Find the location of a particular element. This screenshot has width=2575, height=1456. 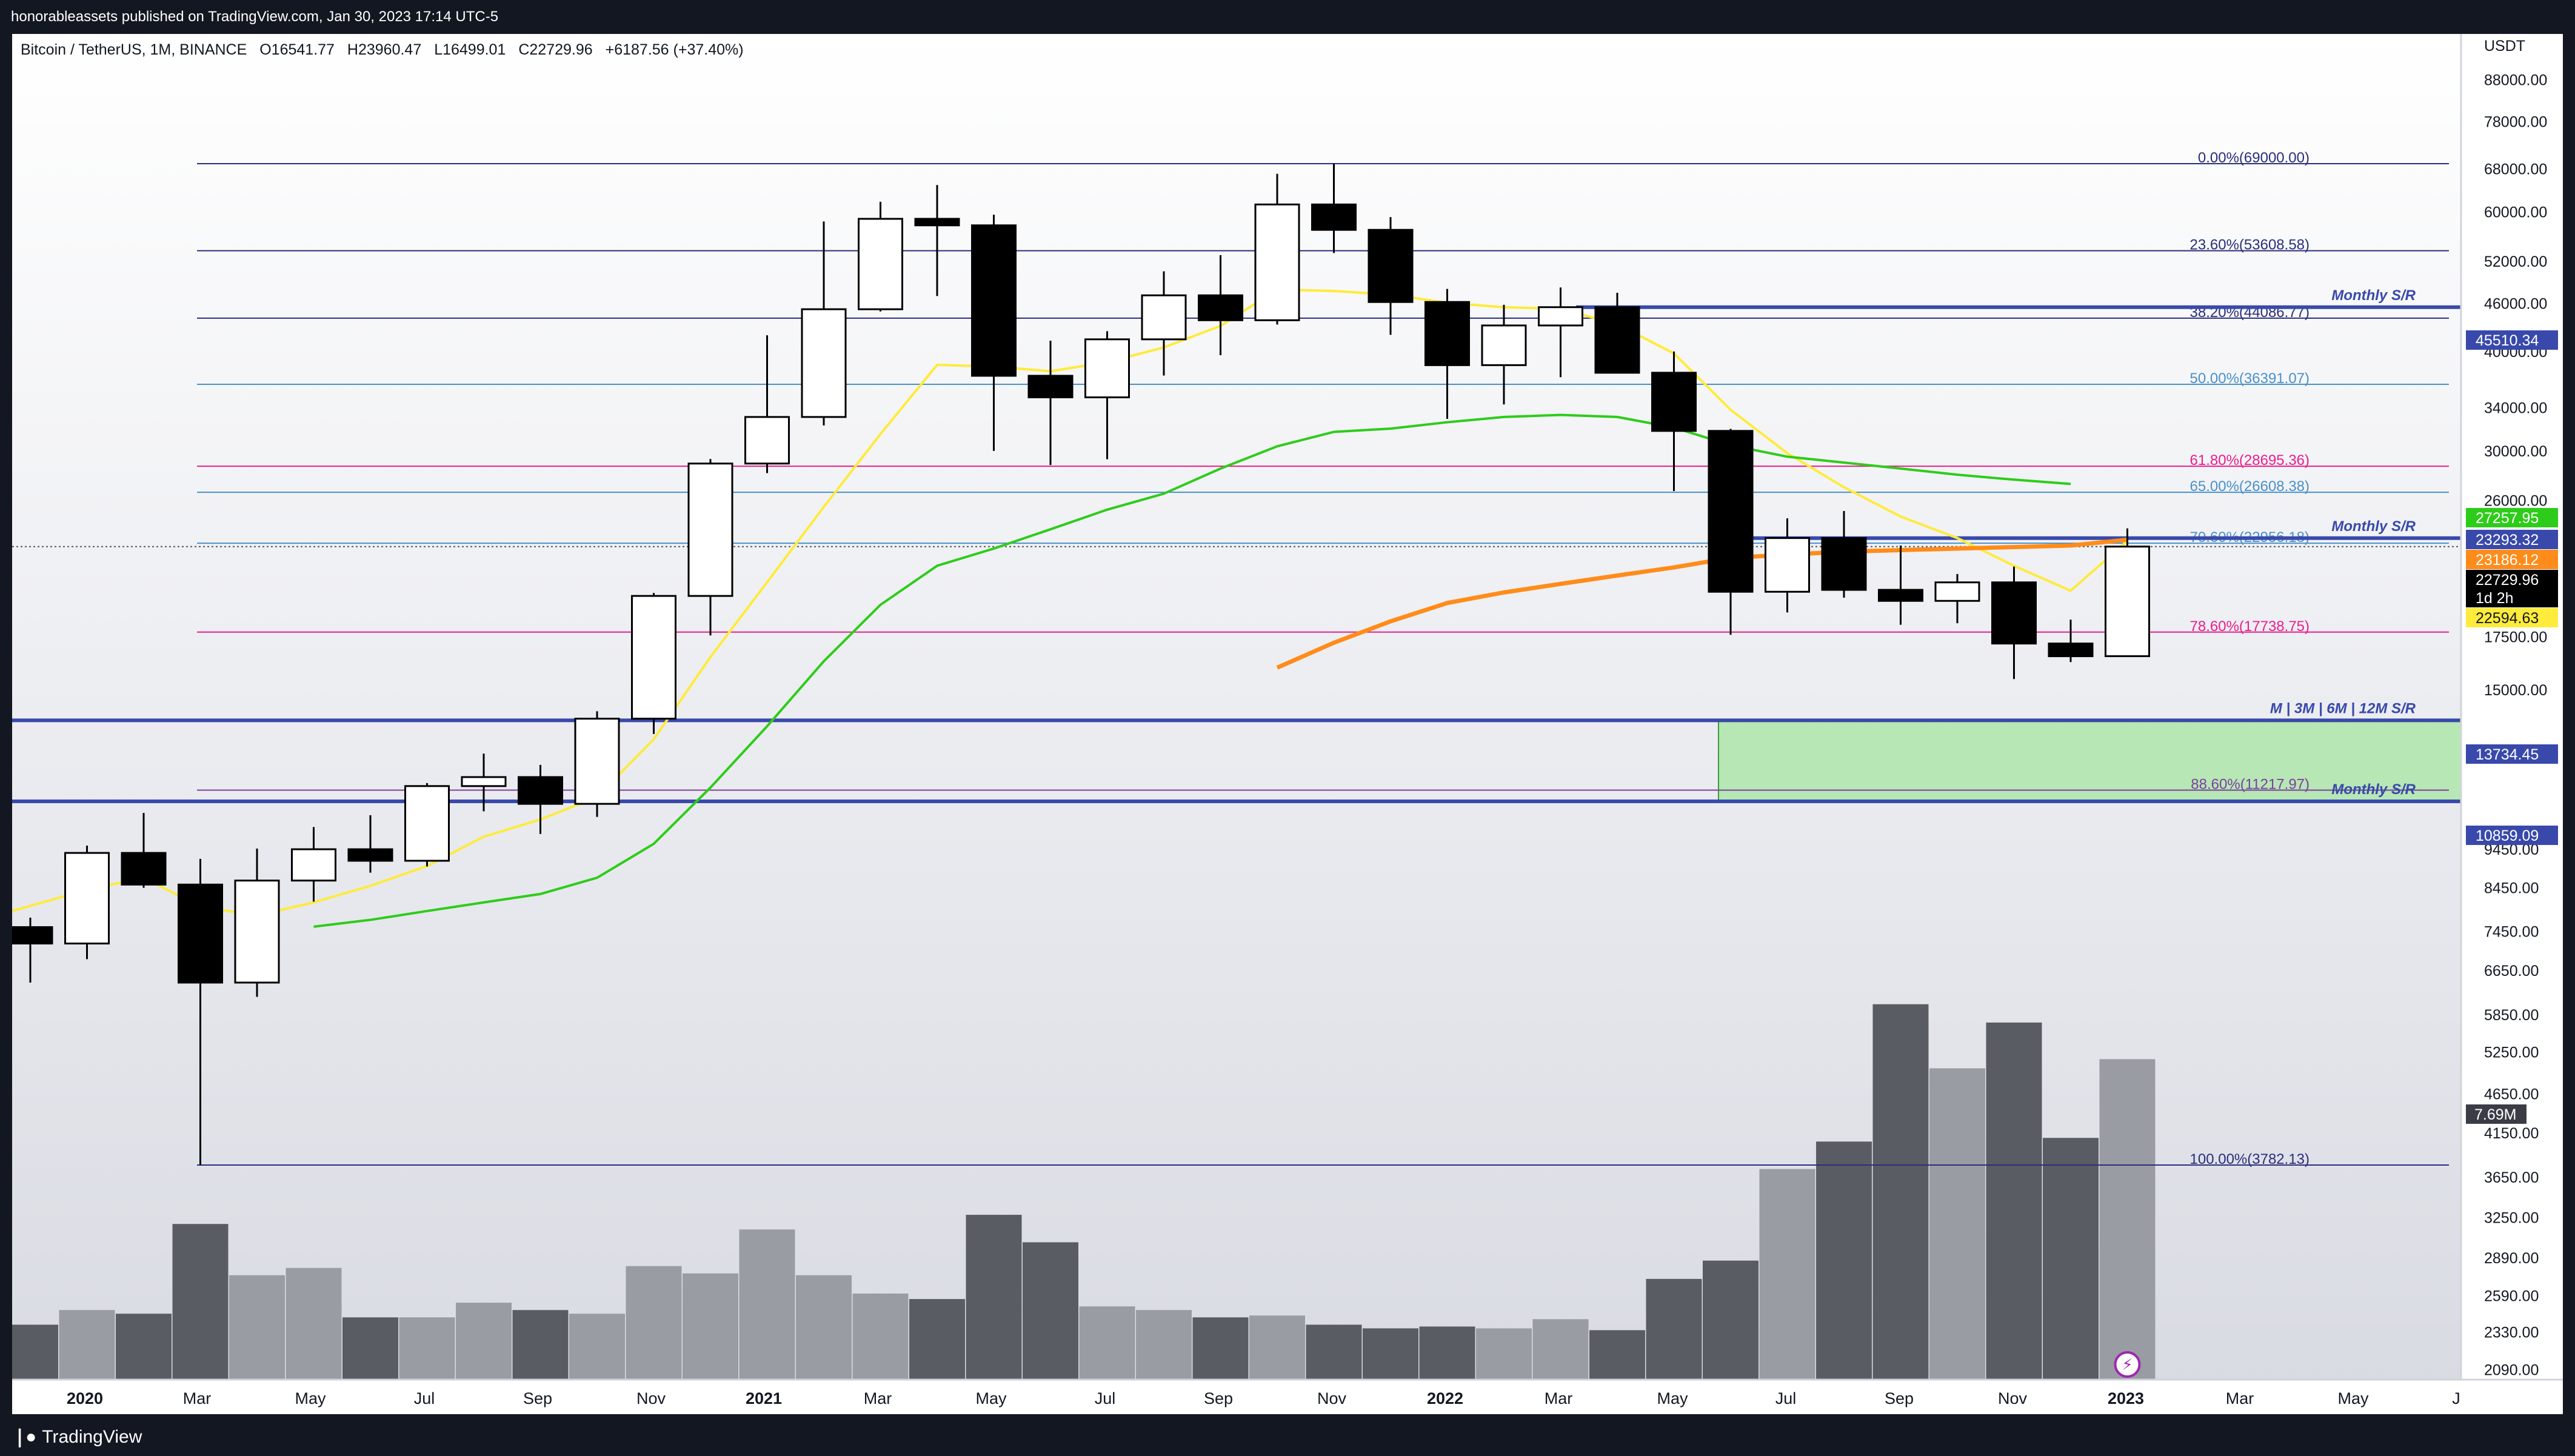

price-tick-label: 30000.00 is located at coordinates (2515, 451).